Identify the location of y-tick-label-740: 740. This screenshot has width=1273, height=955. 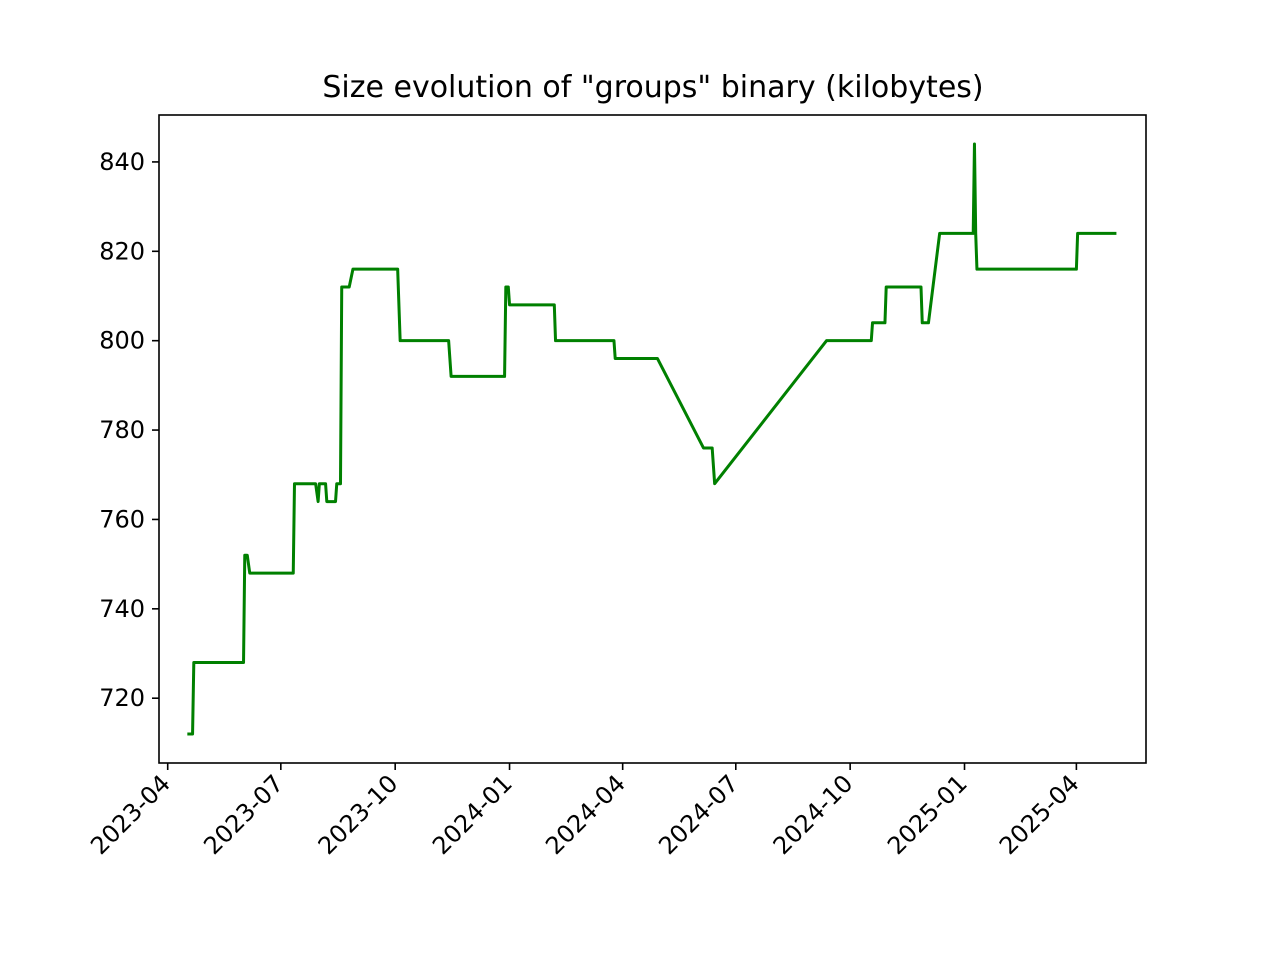
(122, 609).